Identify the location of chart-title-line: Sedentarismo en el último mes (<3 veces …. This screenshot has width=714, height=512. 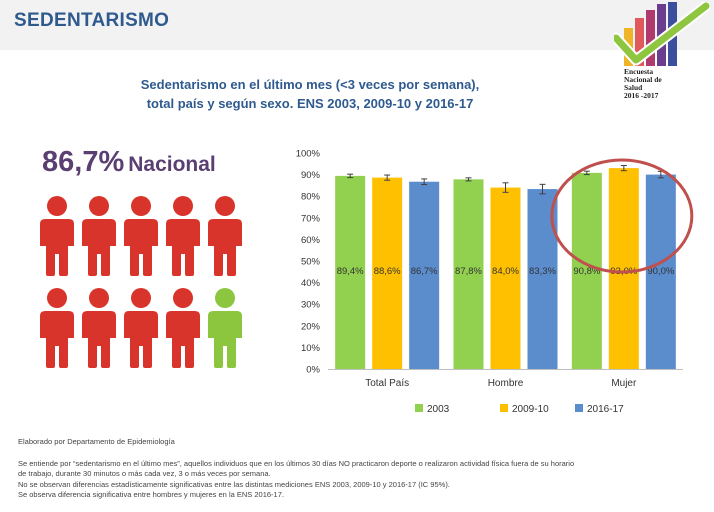
(310, 84).